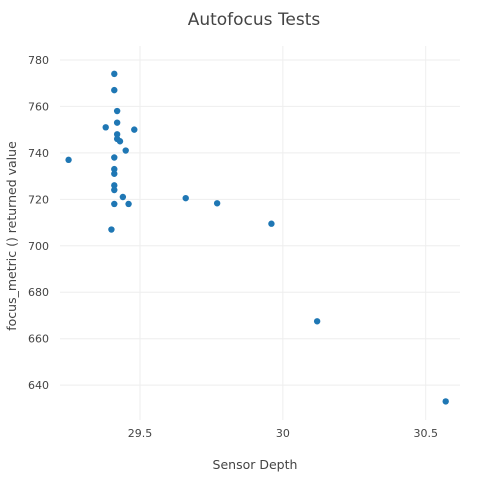  I want to click on x-tick-label: 30, so click(283, 433).